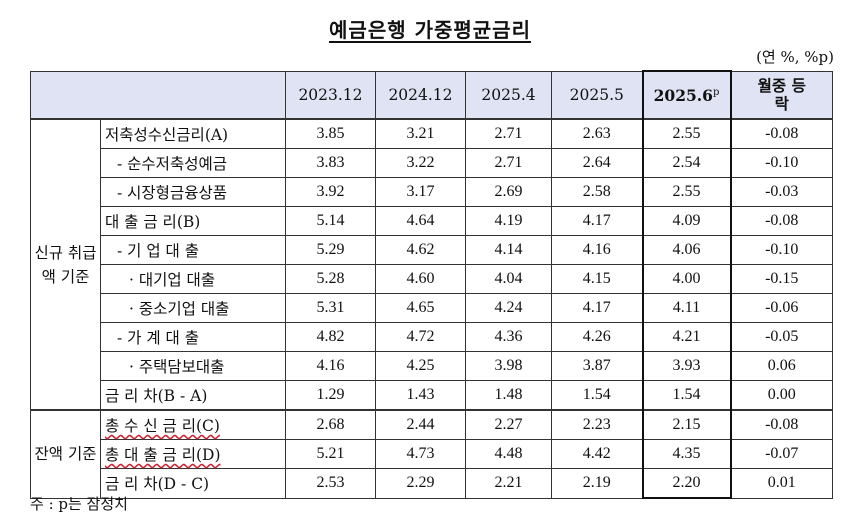  I want to click on row-label: · 중소기업 대출, so click(193, 308).